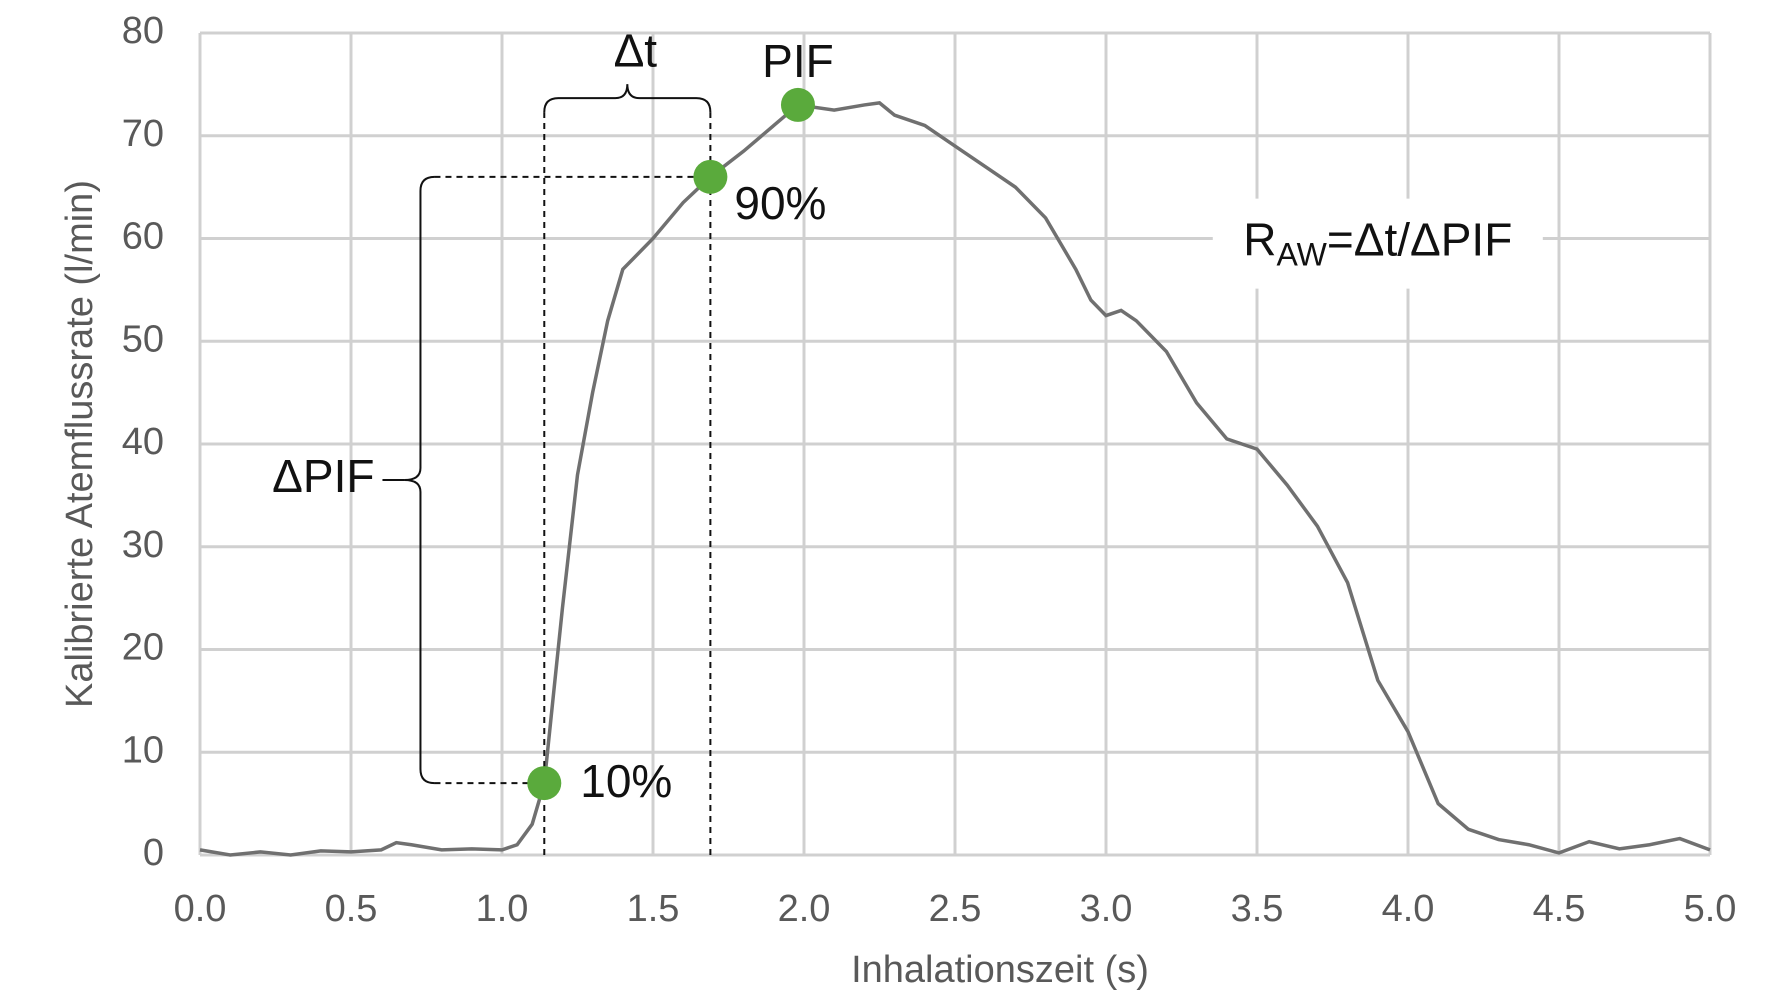 The image size is (1776, 999). Describe the element at coordinates (502, 909) in the screenshot. I see `x-tick-label: 1.0` at that location.